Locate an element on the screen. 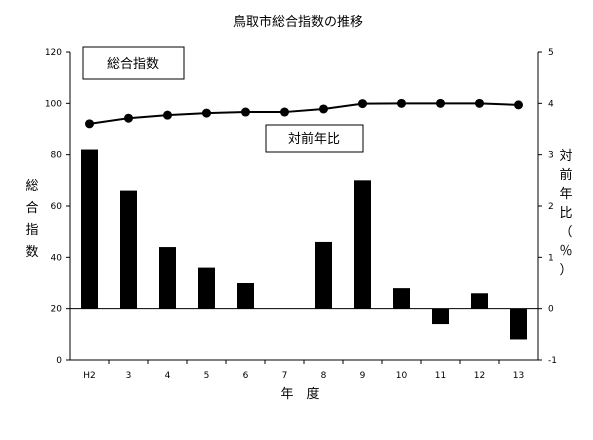  y-axis-title-right: 対前年比 （ ％ ） is located at coordinates (565, 213).